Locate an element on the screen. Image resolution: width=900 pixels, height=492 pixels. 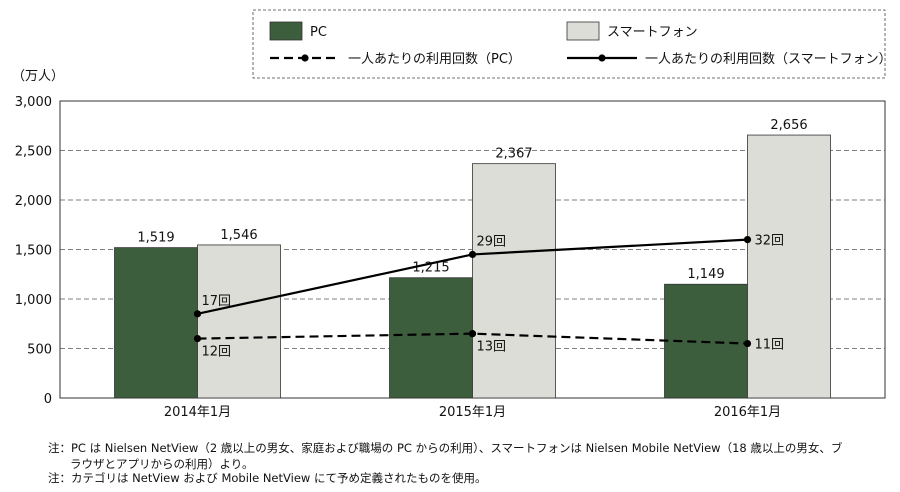
x-tick-label: 2016年1月 is located at coordinates (747, 412).